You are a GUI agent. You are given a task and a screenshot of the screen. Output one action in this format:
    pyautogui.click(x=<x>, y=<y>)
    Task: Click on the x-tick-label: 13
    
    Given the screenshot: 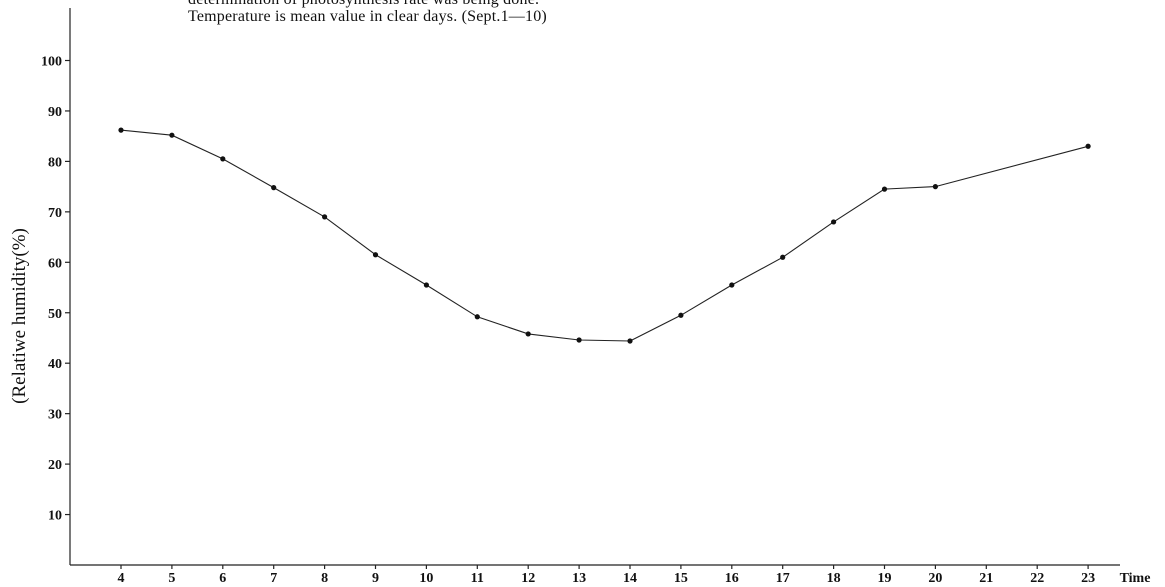 What is the action you would take?
    pyautogui.click(x=579, y=578)
    